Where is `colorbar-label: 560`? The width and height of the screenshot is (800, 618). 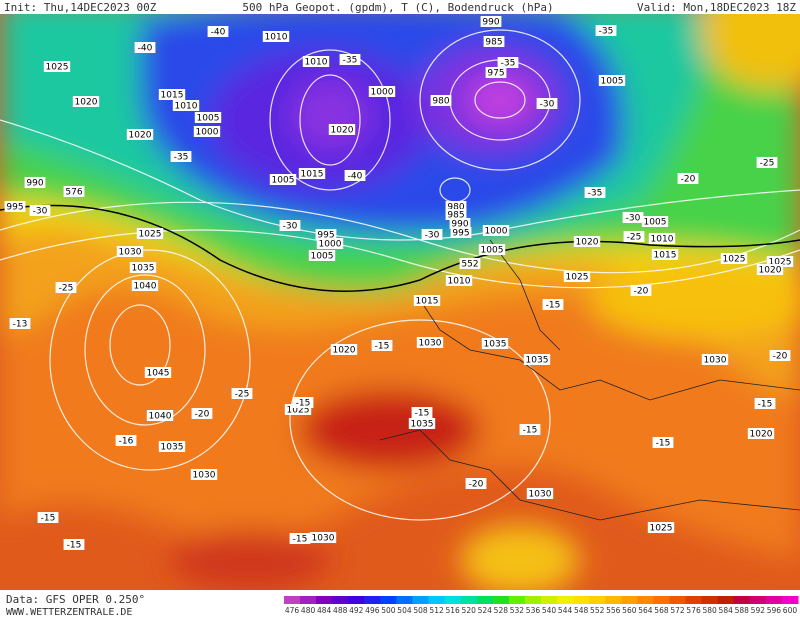 colorbar-label: 560 is located at coordinates (629, 610).